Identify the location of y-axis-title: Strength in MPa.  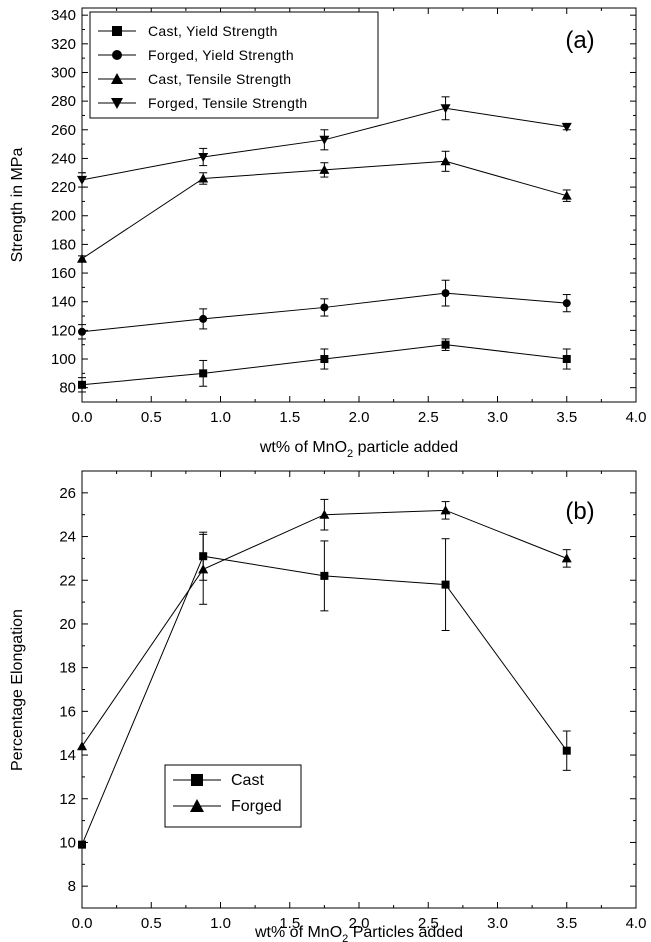
(17, 205).